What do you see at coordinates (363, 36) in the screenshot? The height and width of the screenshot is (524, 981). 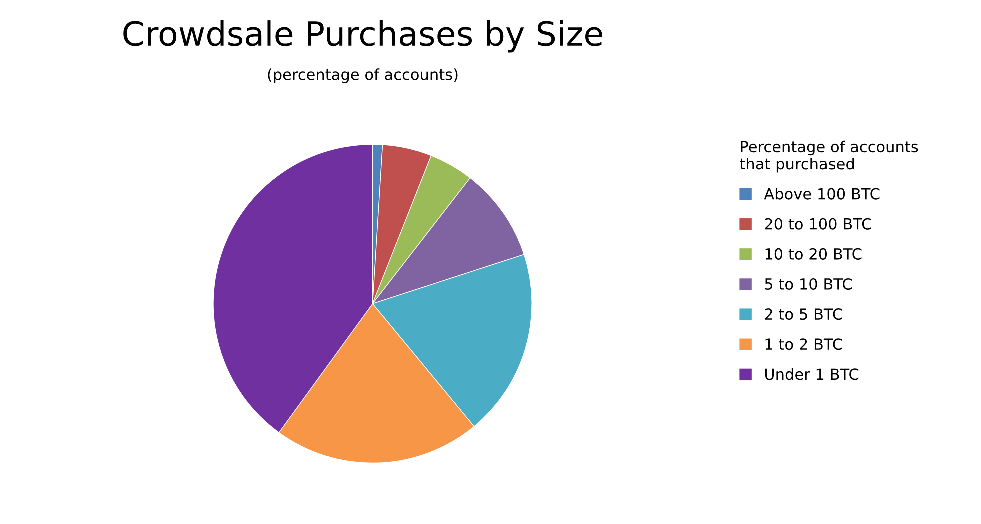 I see `chart-title: Crowdsale Purchases by Size` at bounding box center [363, 36].